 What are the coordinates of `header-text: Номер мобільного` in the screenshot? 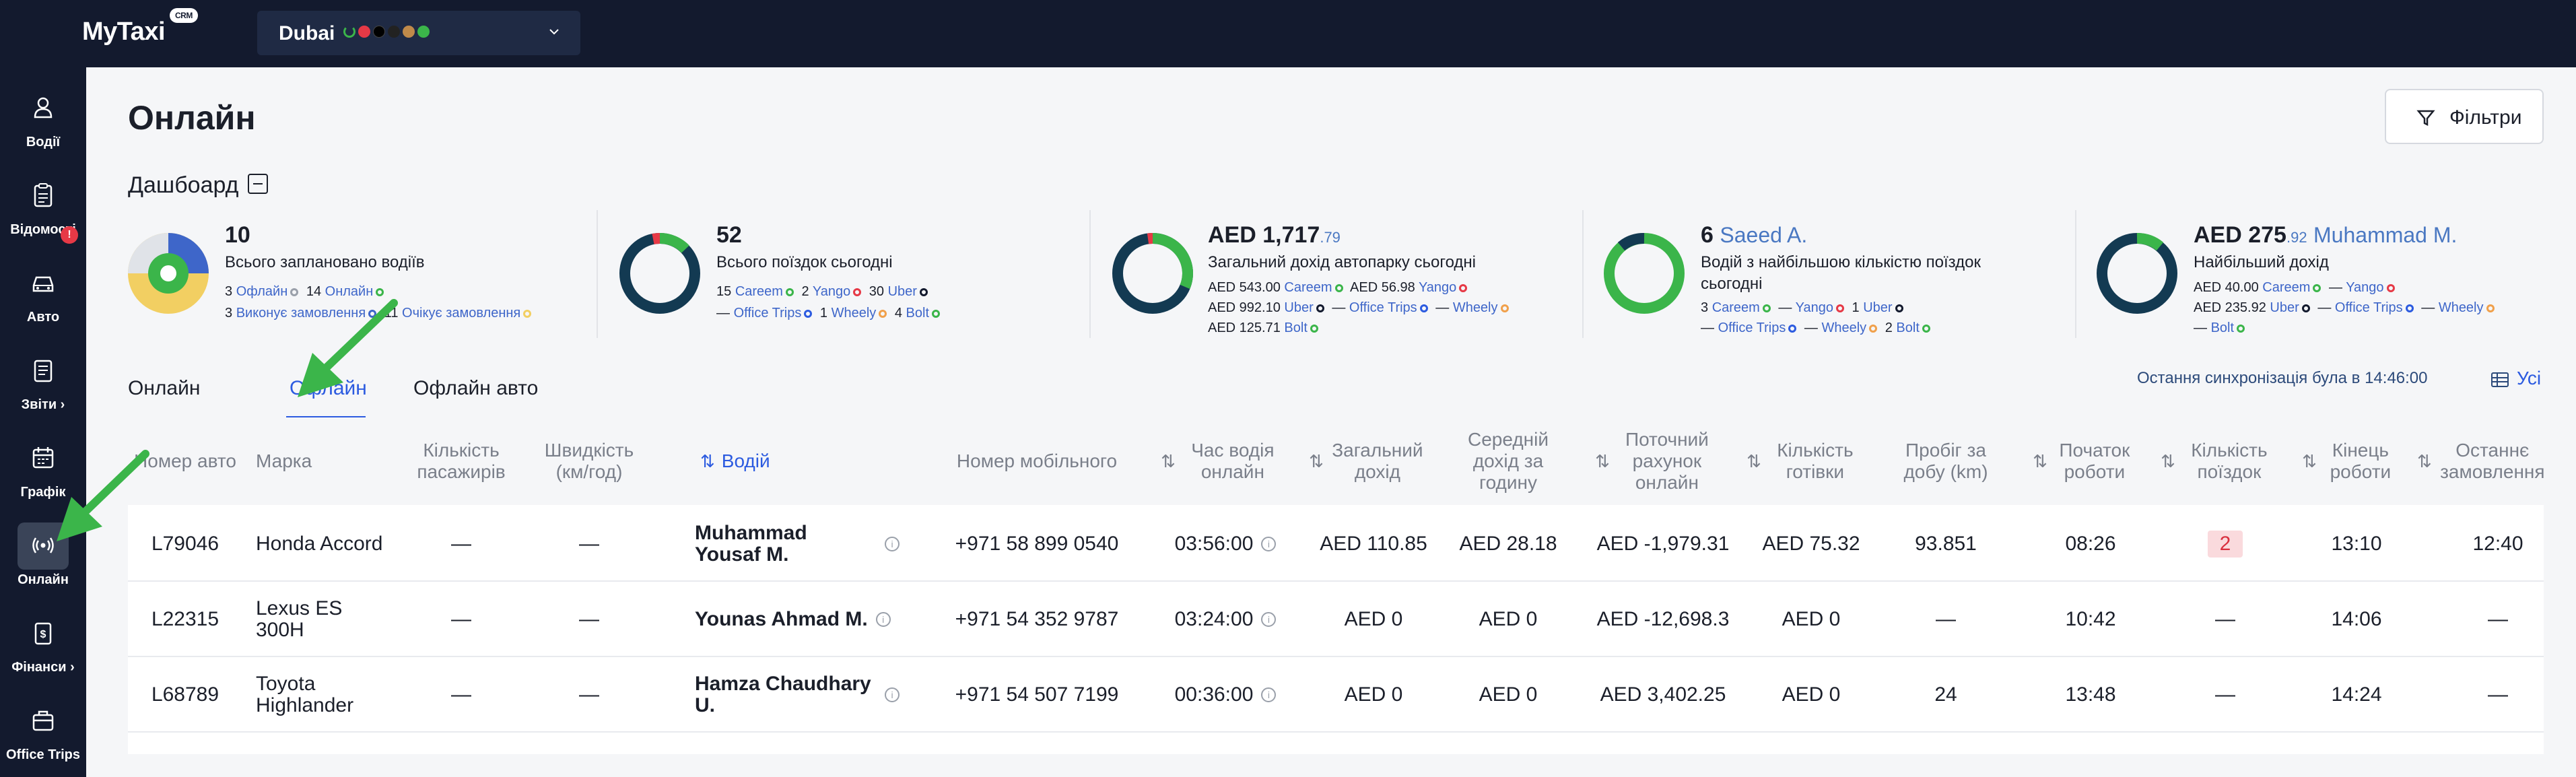 It's located at (1037, 460).